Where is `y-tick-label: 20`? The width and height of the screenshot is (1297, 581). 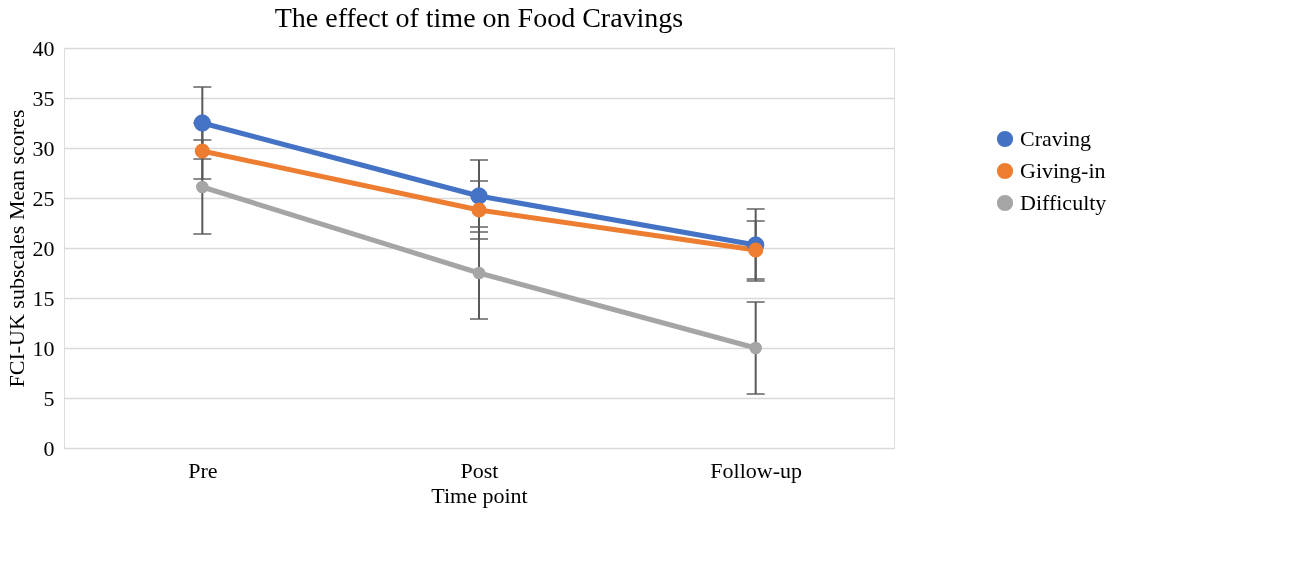 y-tick-label: 20 is located at coordinates (43, 248).